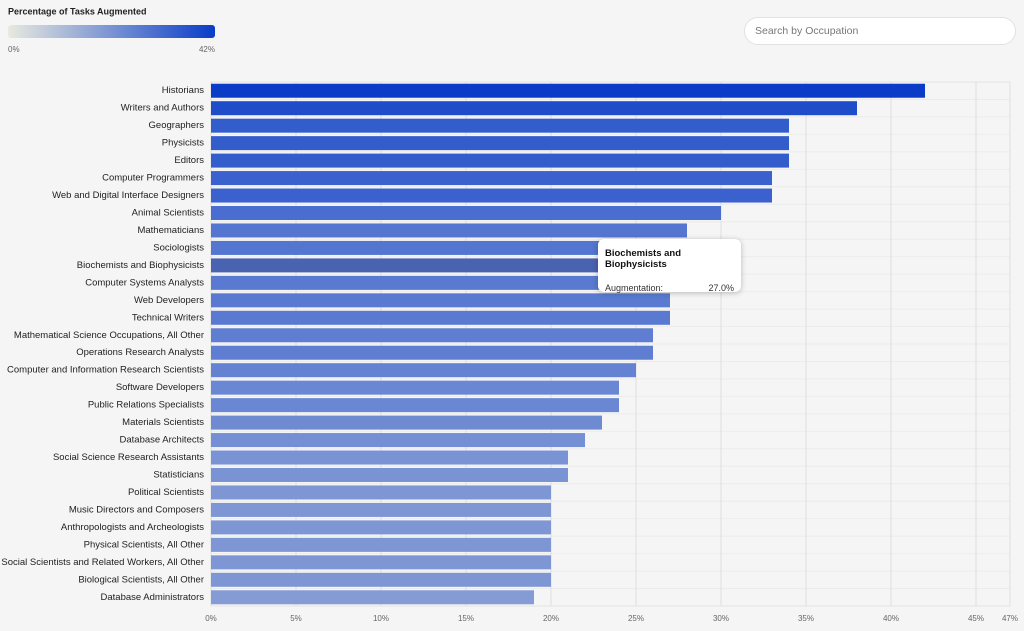 Image resolution: width=1024 pixels, height=631 pixels. I want to click on y-tick-label: Software Developers, so click(160, 387).